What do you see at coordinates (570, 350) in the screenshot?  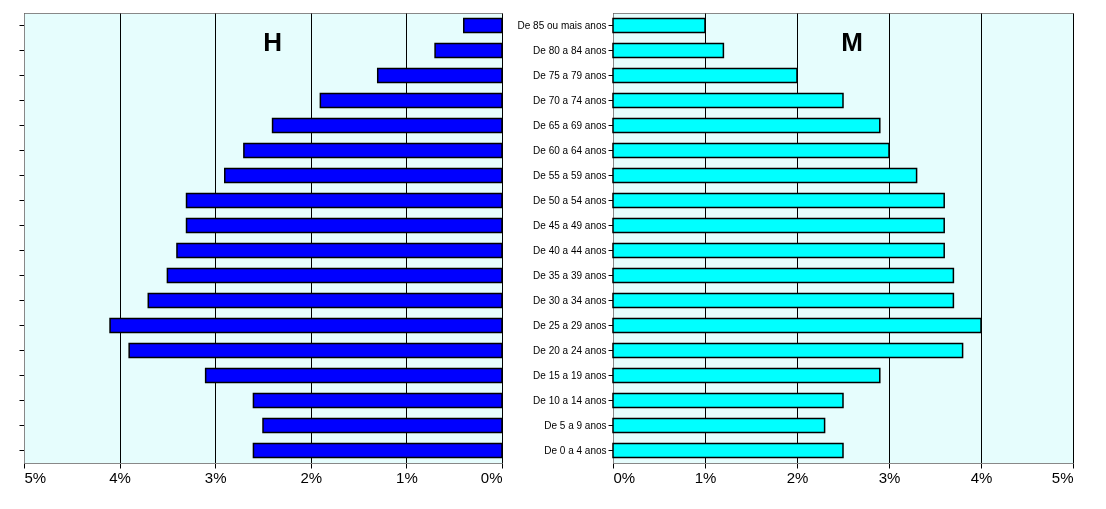 I see `y-tick-label: De 20 a 24 anos` at bounding box center [570, 350].